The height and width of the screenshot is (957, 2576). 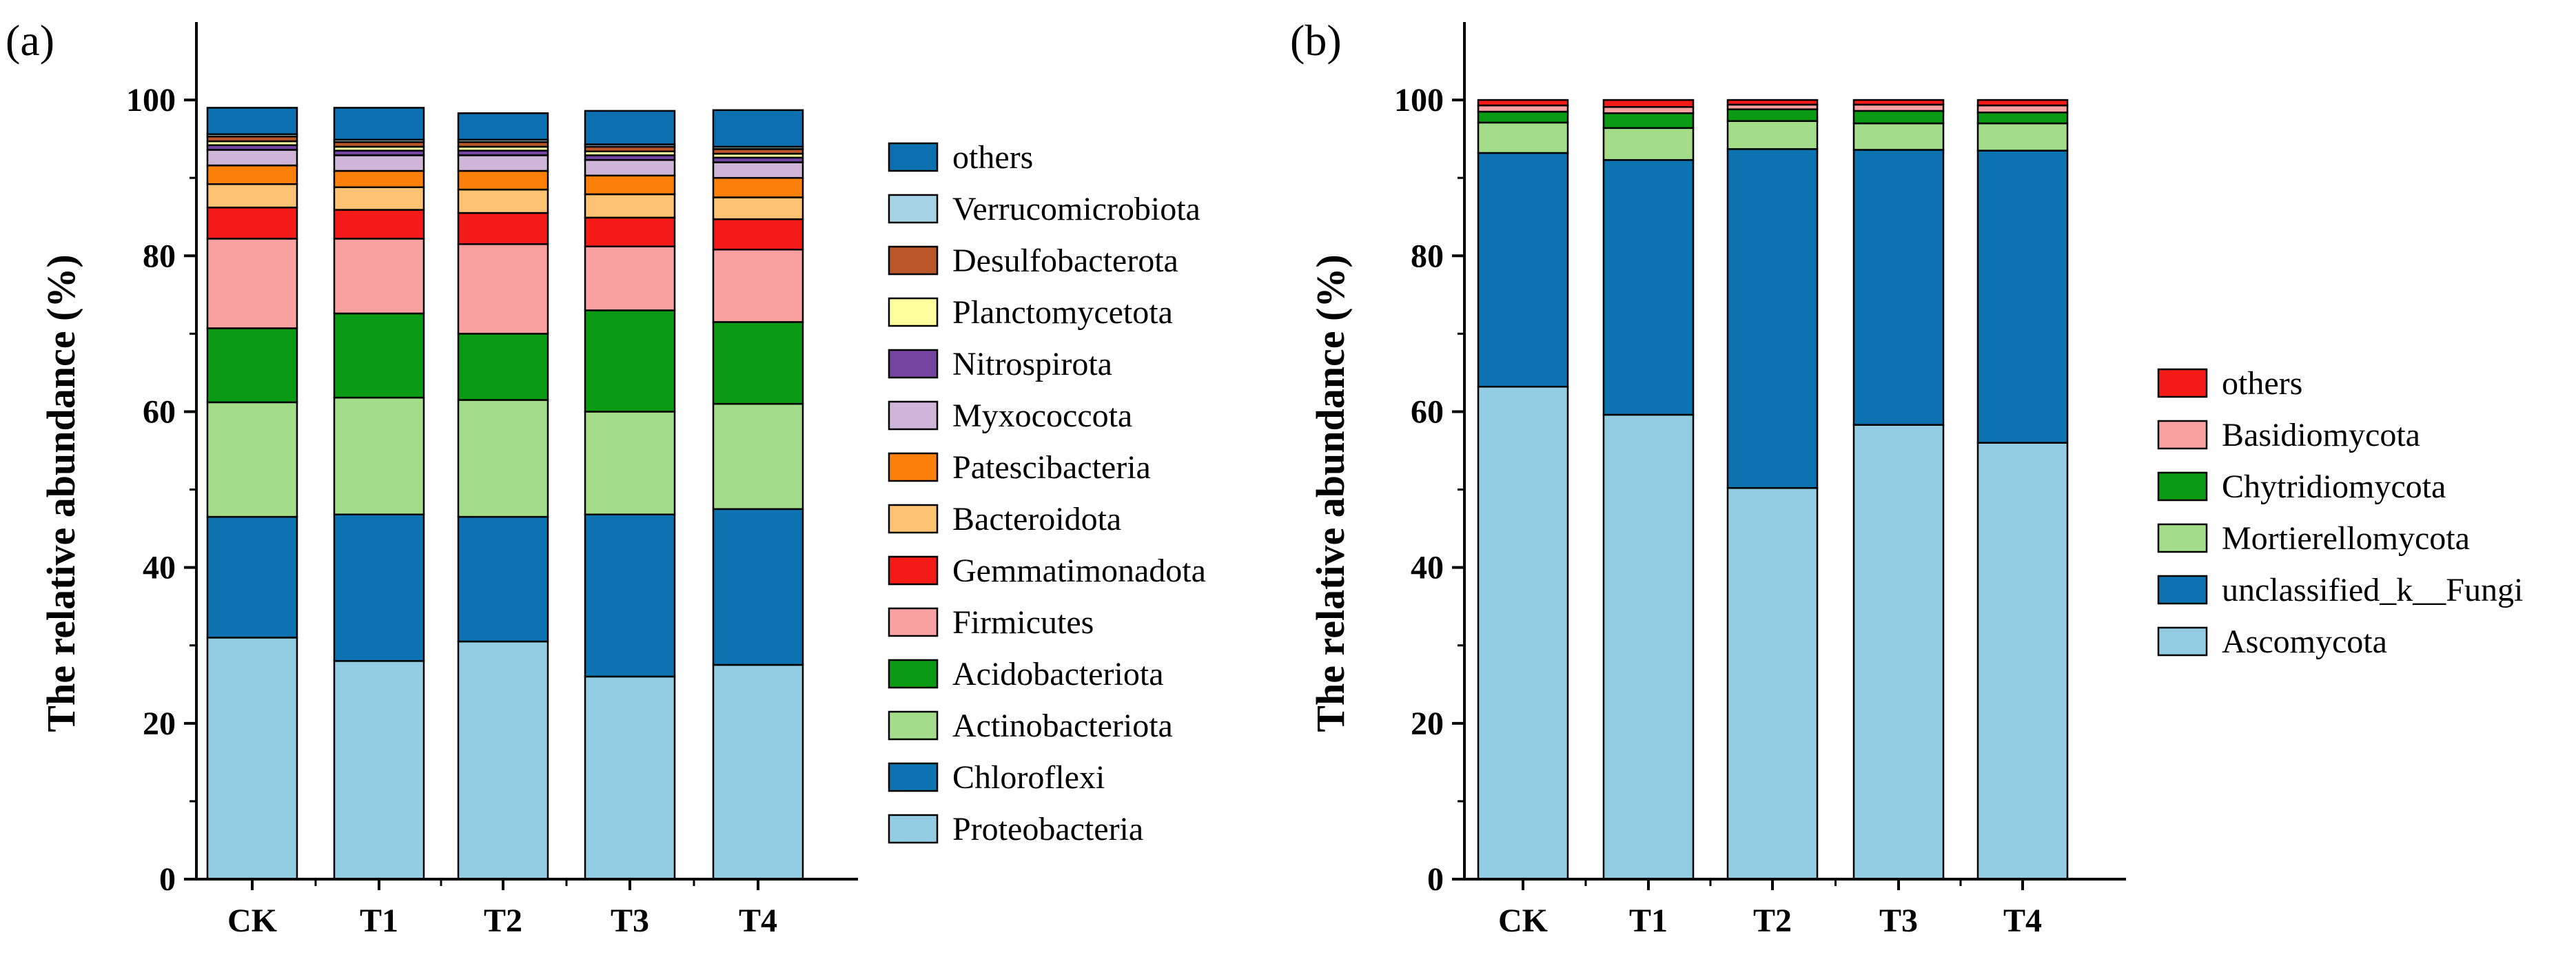 I want to click on legend-swatch-a-nitrospirota, so click(x=913, y=364).